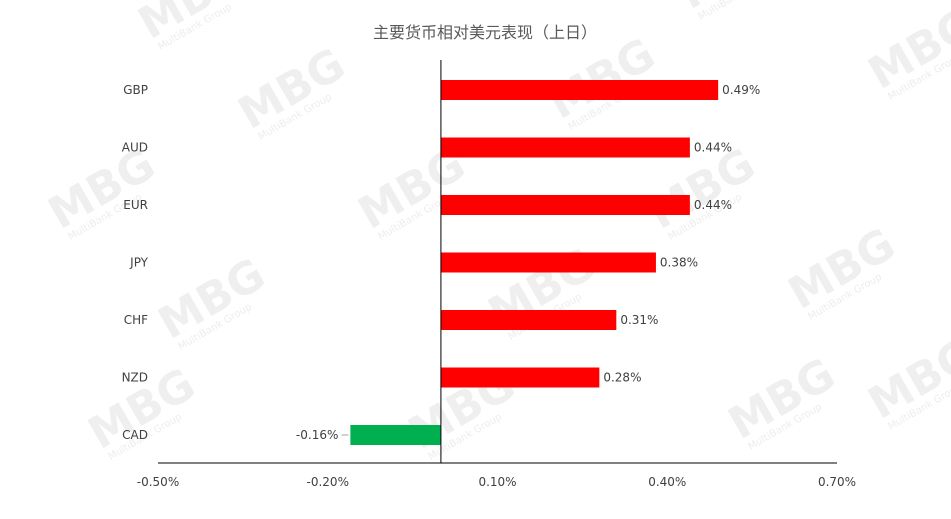 This screenshot has height=519, width=951. Describe the element at coordinates (741, 90) in the screenshot. I see `data-label-gbp: 0.49%` at that location.